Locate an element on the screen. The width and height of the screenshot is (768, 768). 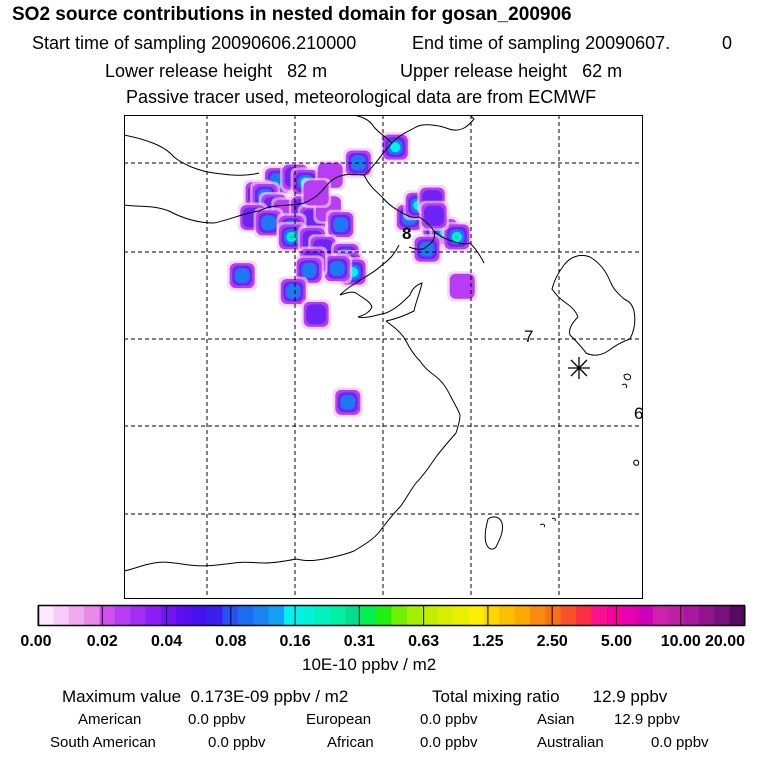
colorbar-tick-label: 0.31 is located at coordinates (359, 641).